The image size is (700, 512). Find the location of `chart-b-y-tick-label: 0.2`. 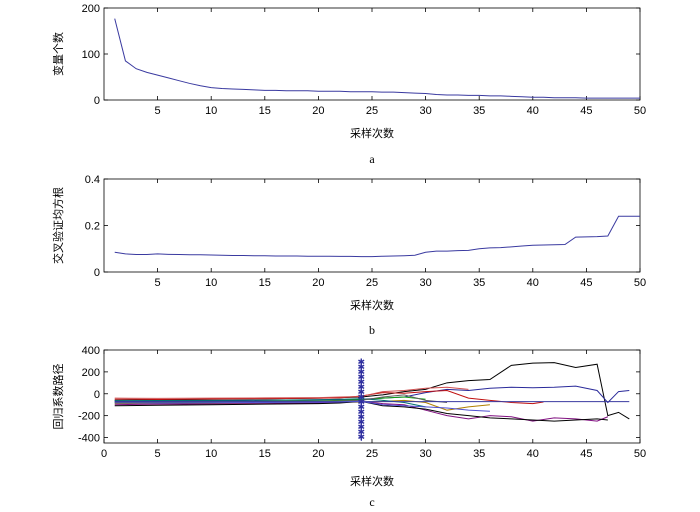

chart-b-y-tick-label: 0.2 is located at coordinates (92, 227).